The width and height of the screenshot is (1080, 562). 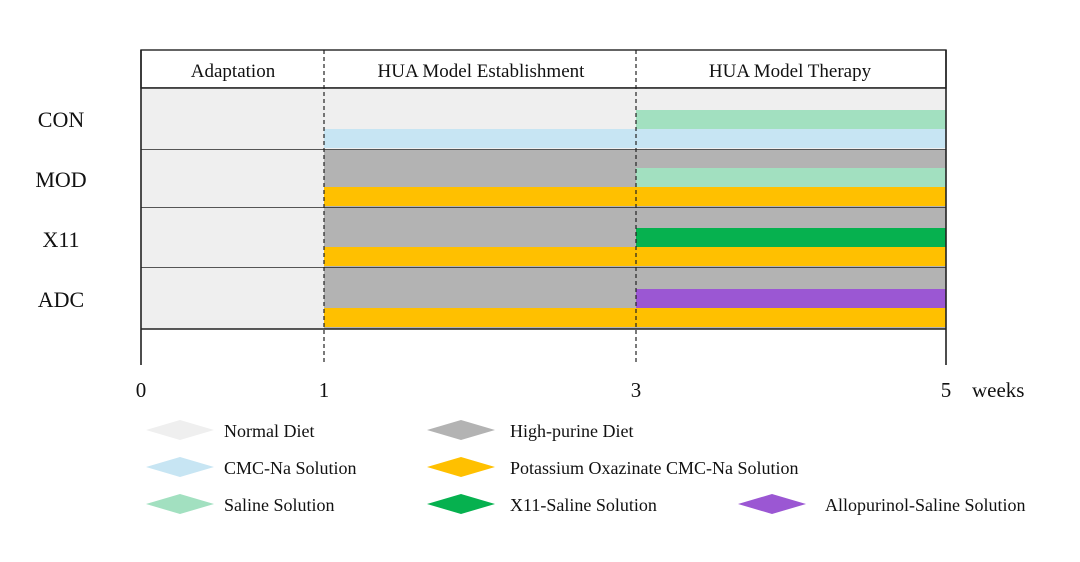 What do you see at coordinates (482, 71) in the screenshot?
I see `phase-header-establishment: HUA Model Establishment` at bounding box center [482, 71].